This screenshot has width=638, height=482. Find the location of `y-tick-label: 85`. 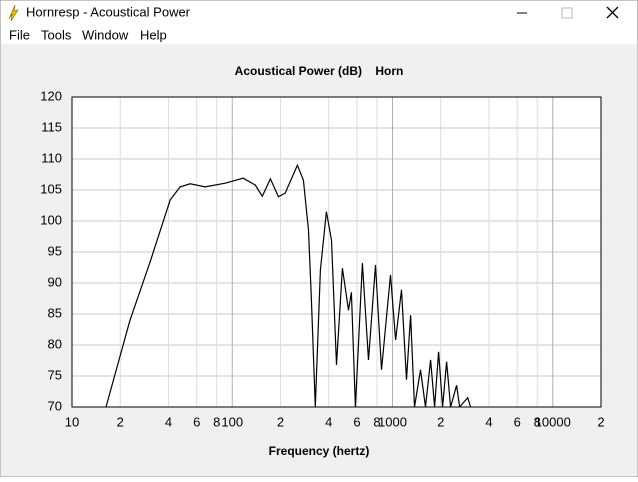

y-tick-label: 85 is located at coordinates (55, 312).